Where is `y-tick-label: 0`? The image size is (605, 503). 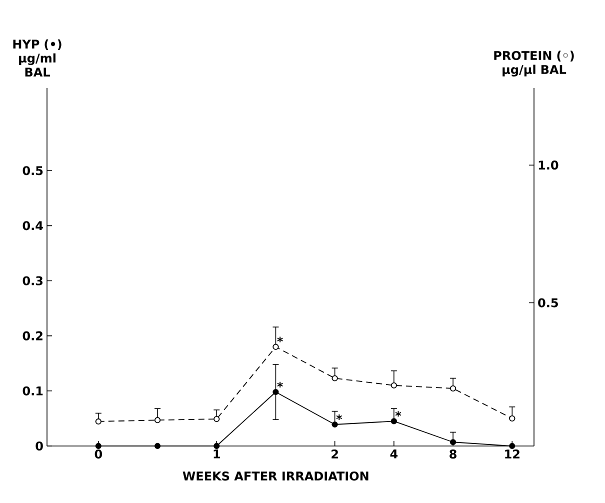 y-tick-label: 0 is located at coordinates (39, 446).